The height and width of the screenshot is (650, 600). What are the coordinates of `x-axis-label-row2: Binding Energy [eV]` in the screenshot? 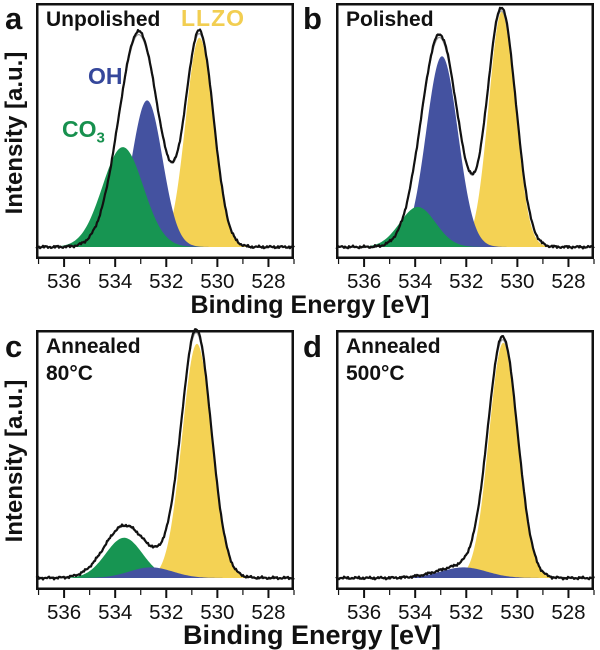 It's located at (312, 635).